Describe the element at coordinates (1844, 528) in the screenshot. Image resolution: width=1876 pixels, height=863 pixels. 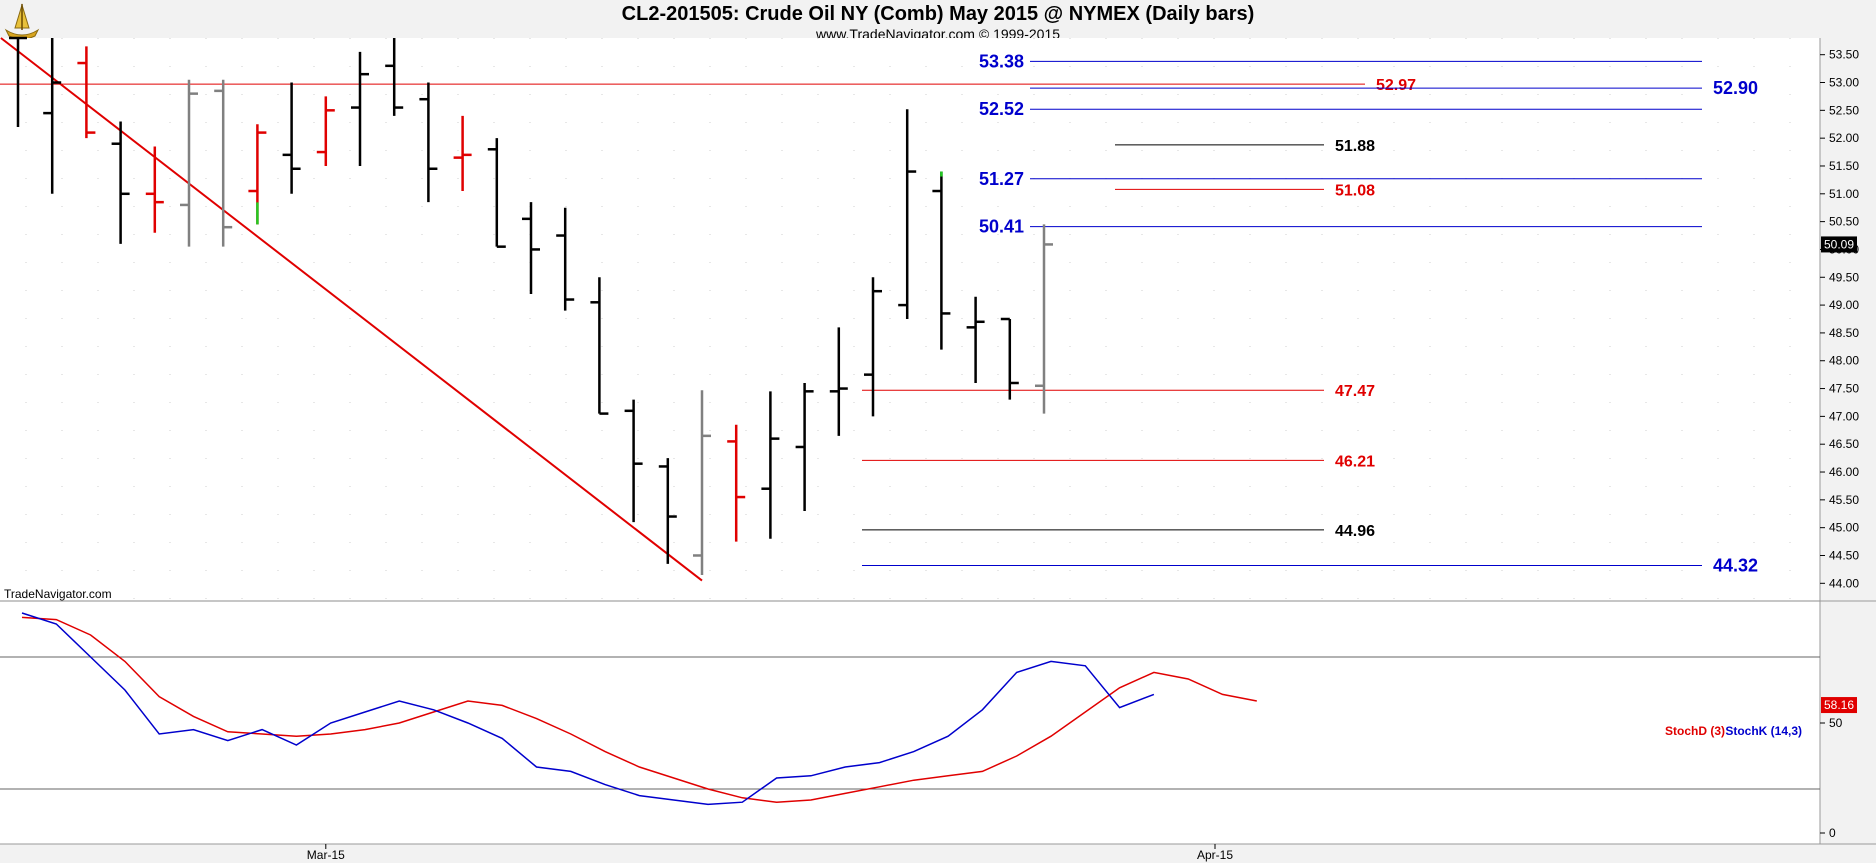
I see `y-tick-label: 45.00` at that location.